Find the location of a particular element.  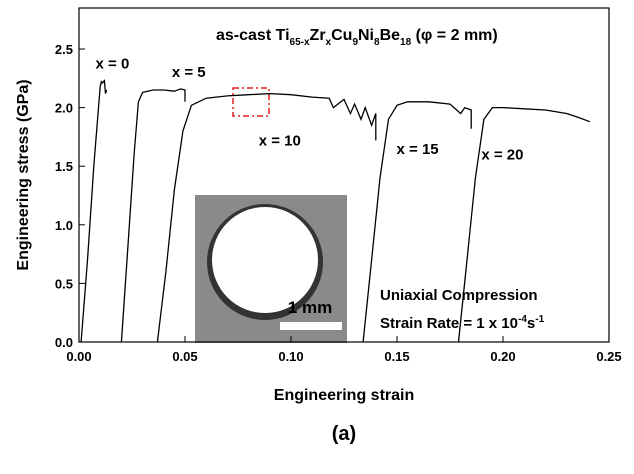

script-text: -1 is located at coordinates (539, 319).